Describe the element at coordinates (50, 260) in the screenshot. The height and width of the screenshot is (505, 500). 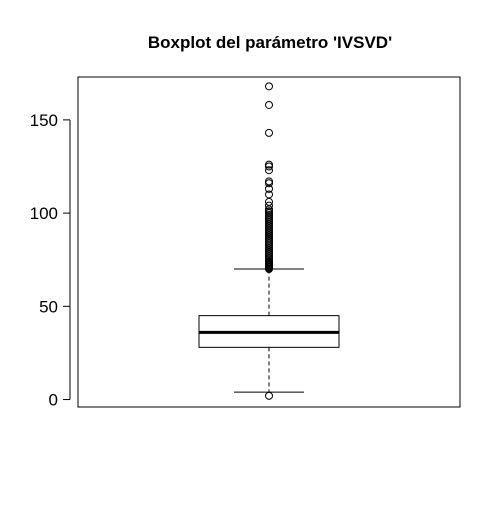
I see `y-axis: 0 50 100 150` at that location.